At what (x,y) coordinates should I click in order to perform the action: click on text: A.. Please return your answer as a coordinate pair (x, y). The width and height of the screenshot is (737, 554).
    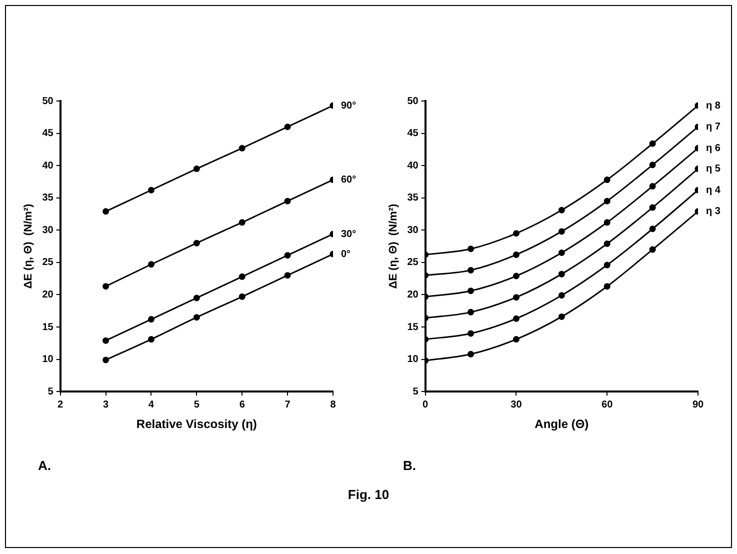
    Looking at the image, I should click on (45, 465).